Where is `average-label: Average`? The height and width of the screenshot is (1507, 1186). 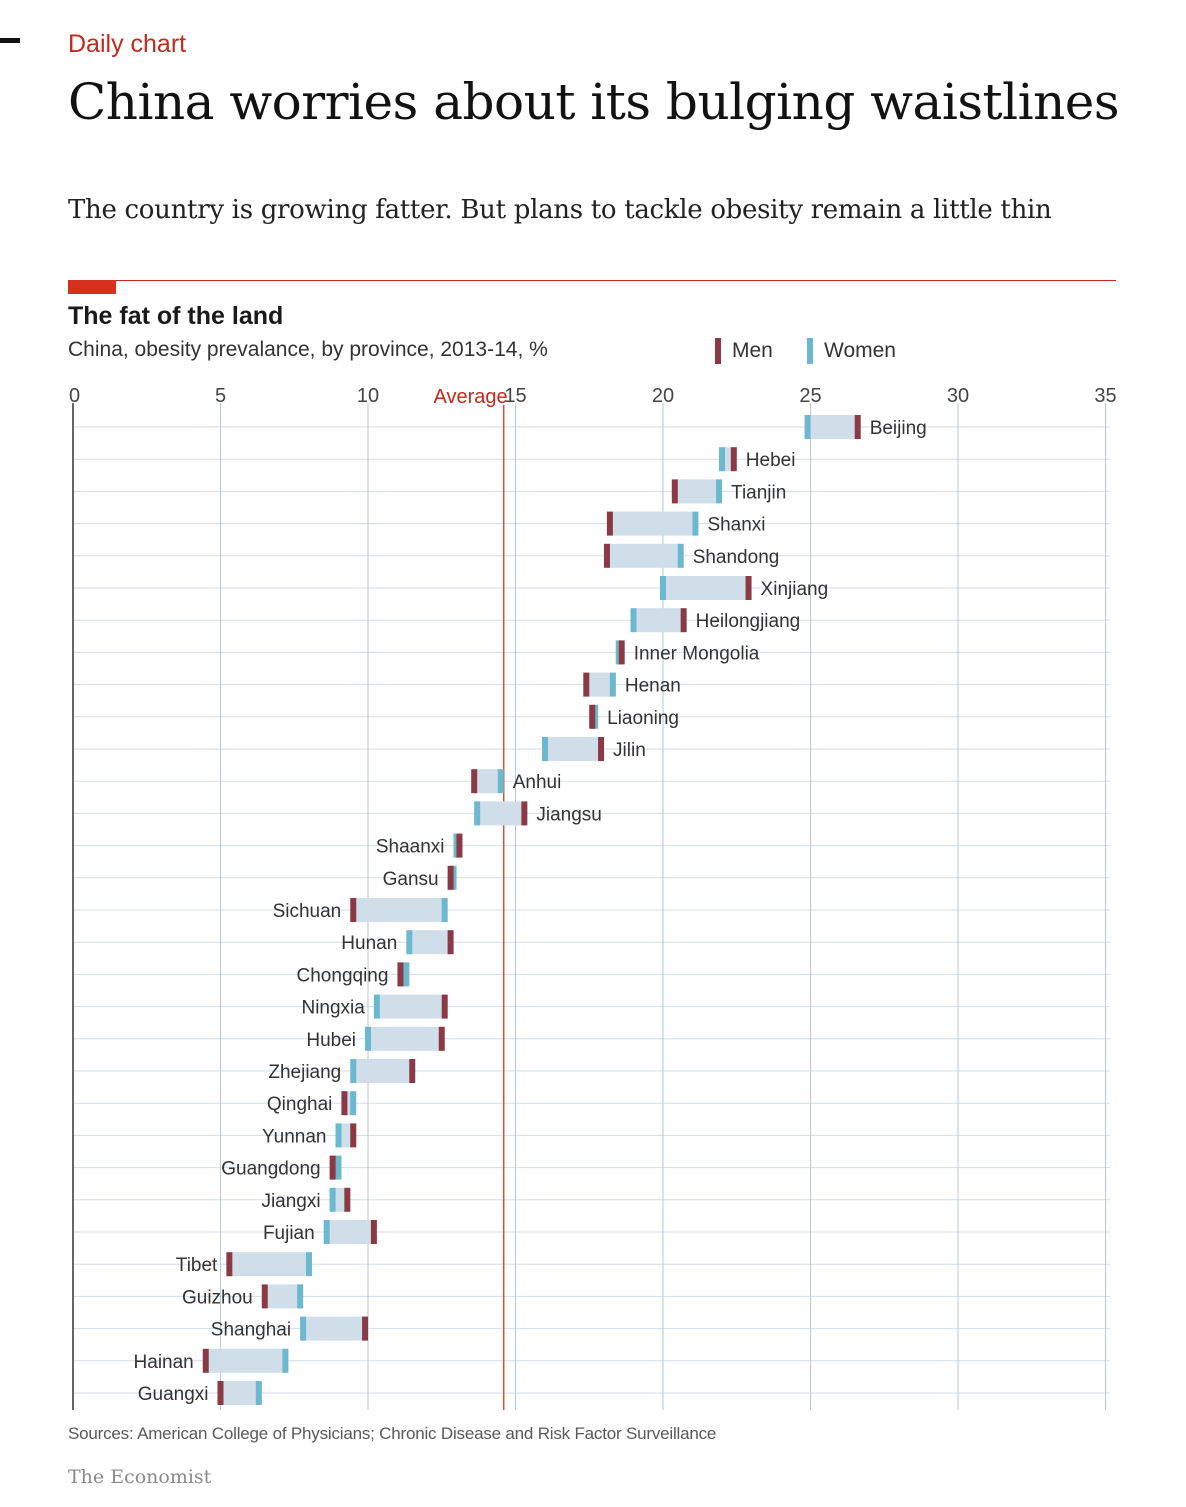
average-label: Average is located at coordinates (471, 397).